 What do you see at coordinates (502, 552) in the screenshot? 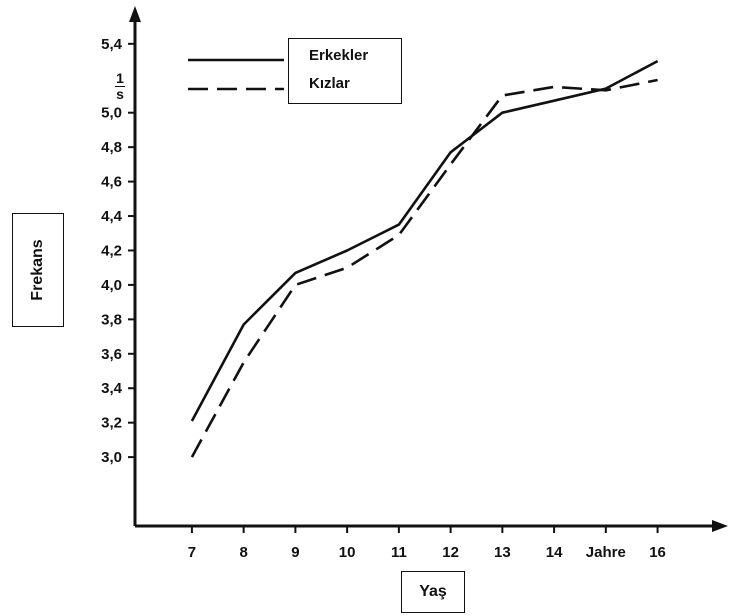
I see `x-tick-label: 13` at bounding box center [502, 552].